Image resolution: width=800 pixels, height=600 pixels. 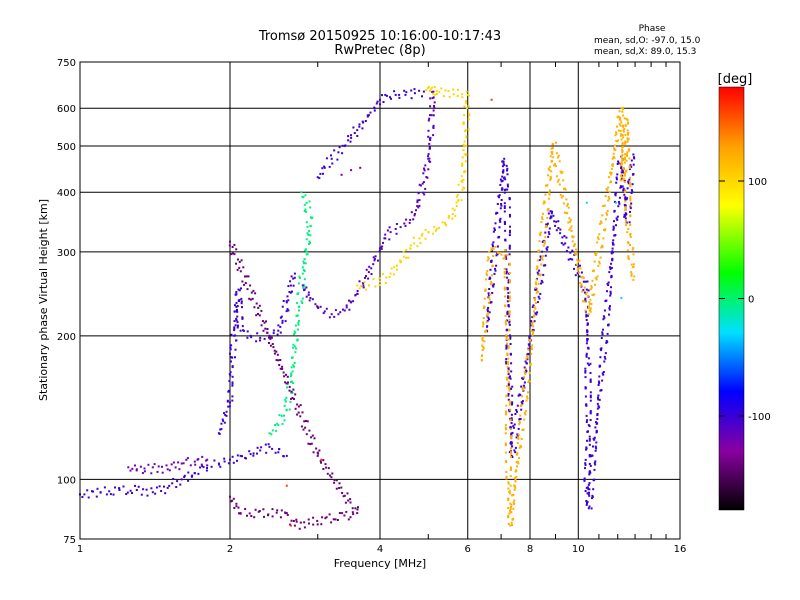 What do you see at coordinates (69, 540) in the screenshot?
I see `y-tick-label: 75` at bounding box center [69, 540].